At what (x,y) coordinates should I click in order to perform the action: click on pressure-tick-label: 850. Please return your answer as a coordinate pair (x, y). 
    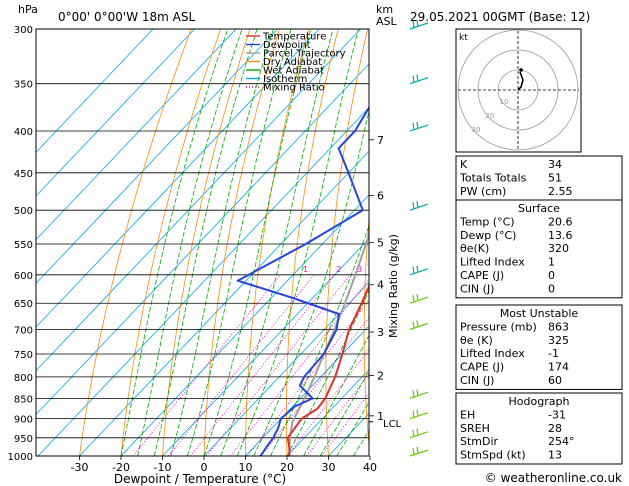
    Looking at the image, I should click on (23, 399).